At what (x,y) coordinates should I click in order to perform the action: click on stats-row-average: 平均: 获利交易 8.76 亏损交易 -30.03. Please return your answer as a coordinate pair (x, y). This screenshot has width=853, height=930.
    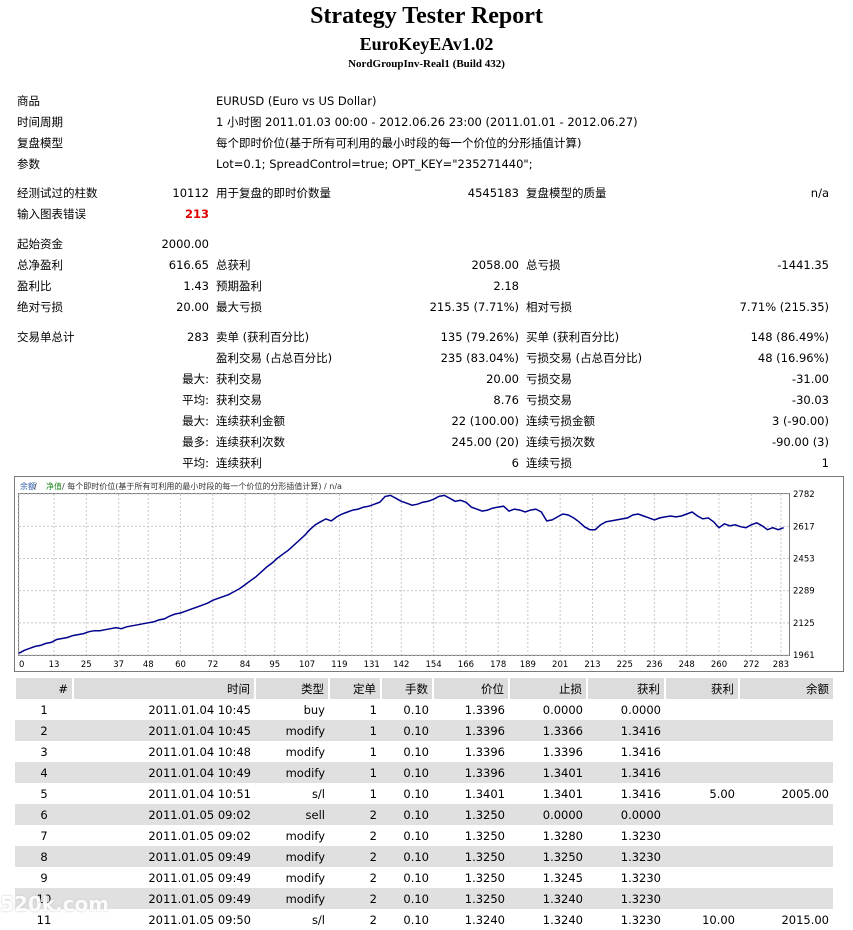
    Looking at the image, I should click on (426, 400).